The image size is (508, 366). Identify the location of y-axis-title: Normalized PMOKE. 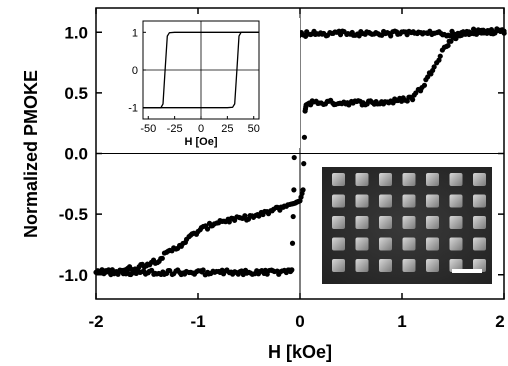
(31, 154).